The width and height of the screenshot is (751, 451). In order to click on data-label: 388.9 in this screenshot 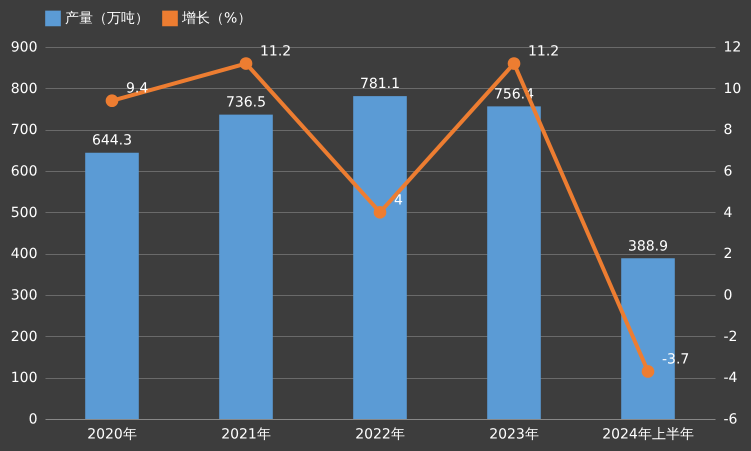, I will do `click(648, 246)`.